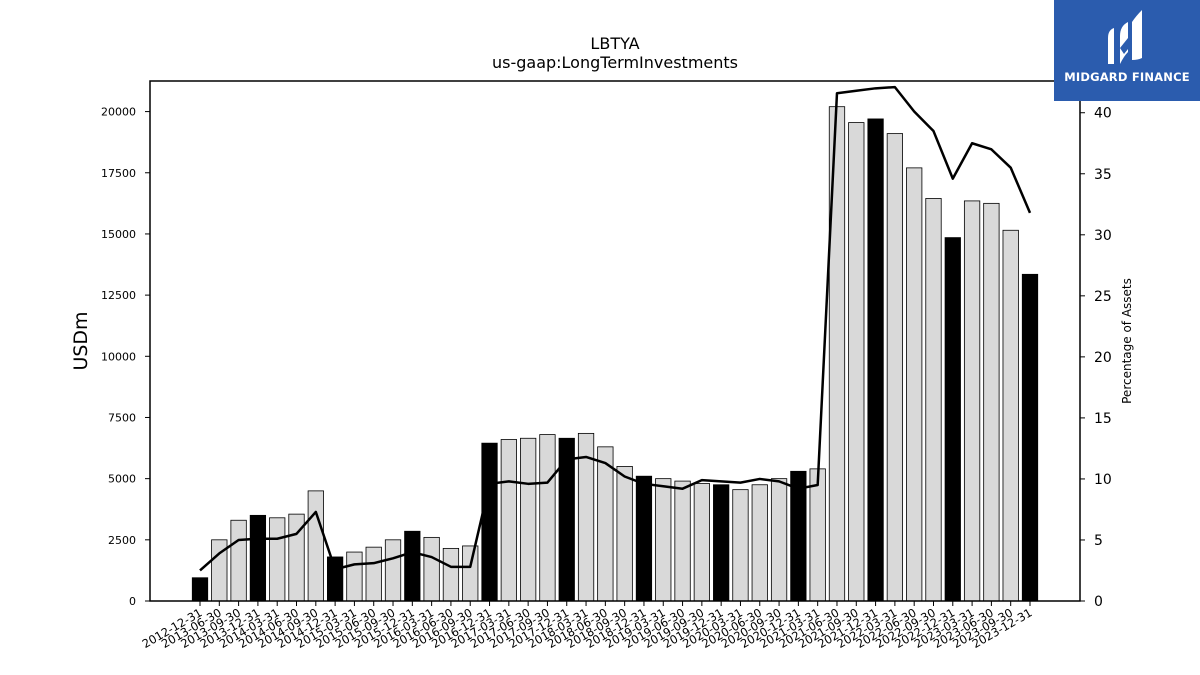  I want to click on y2-tick-label: 15, so click(1103, 419).